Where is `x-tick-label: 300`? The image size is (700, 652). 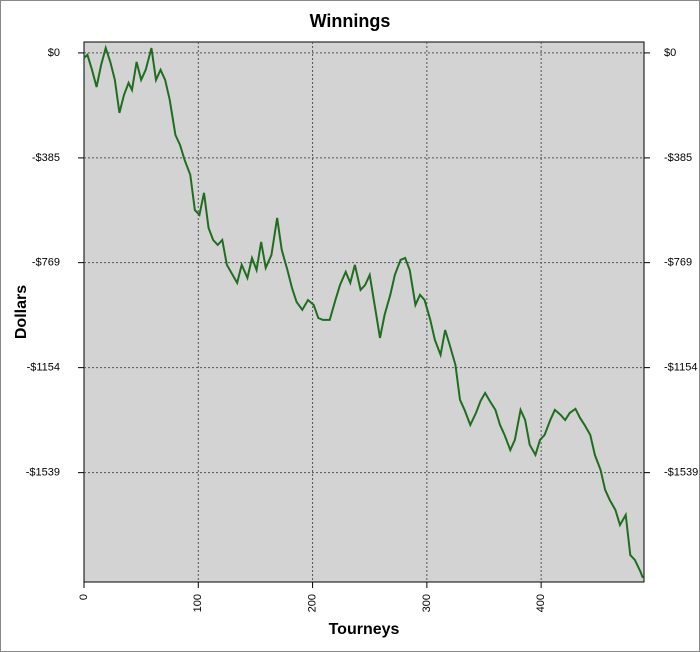
x-tick-label: 300 is located at coordinates (427, 603).